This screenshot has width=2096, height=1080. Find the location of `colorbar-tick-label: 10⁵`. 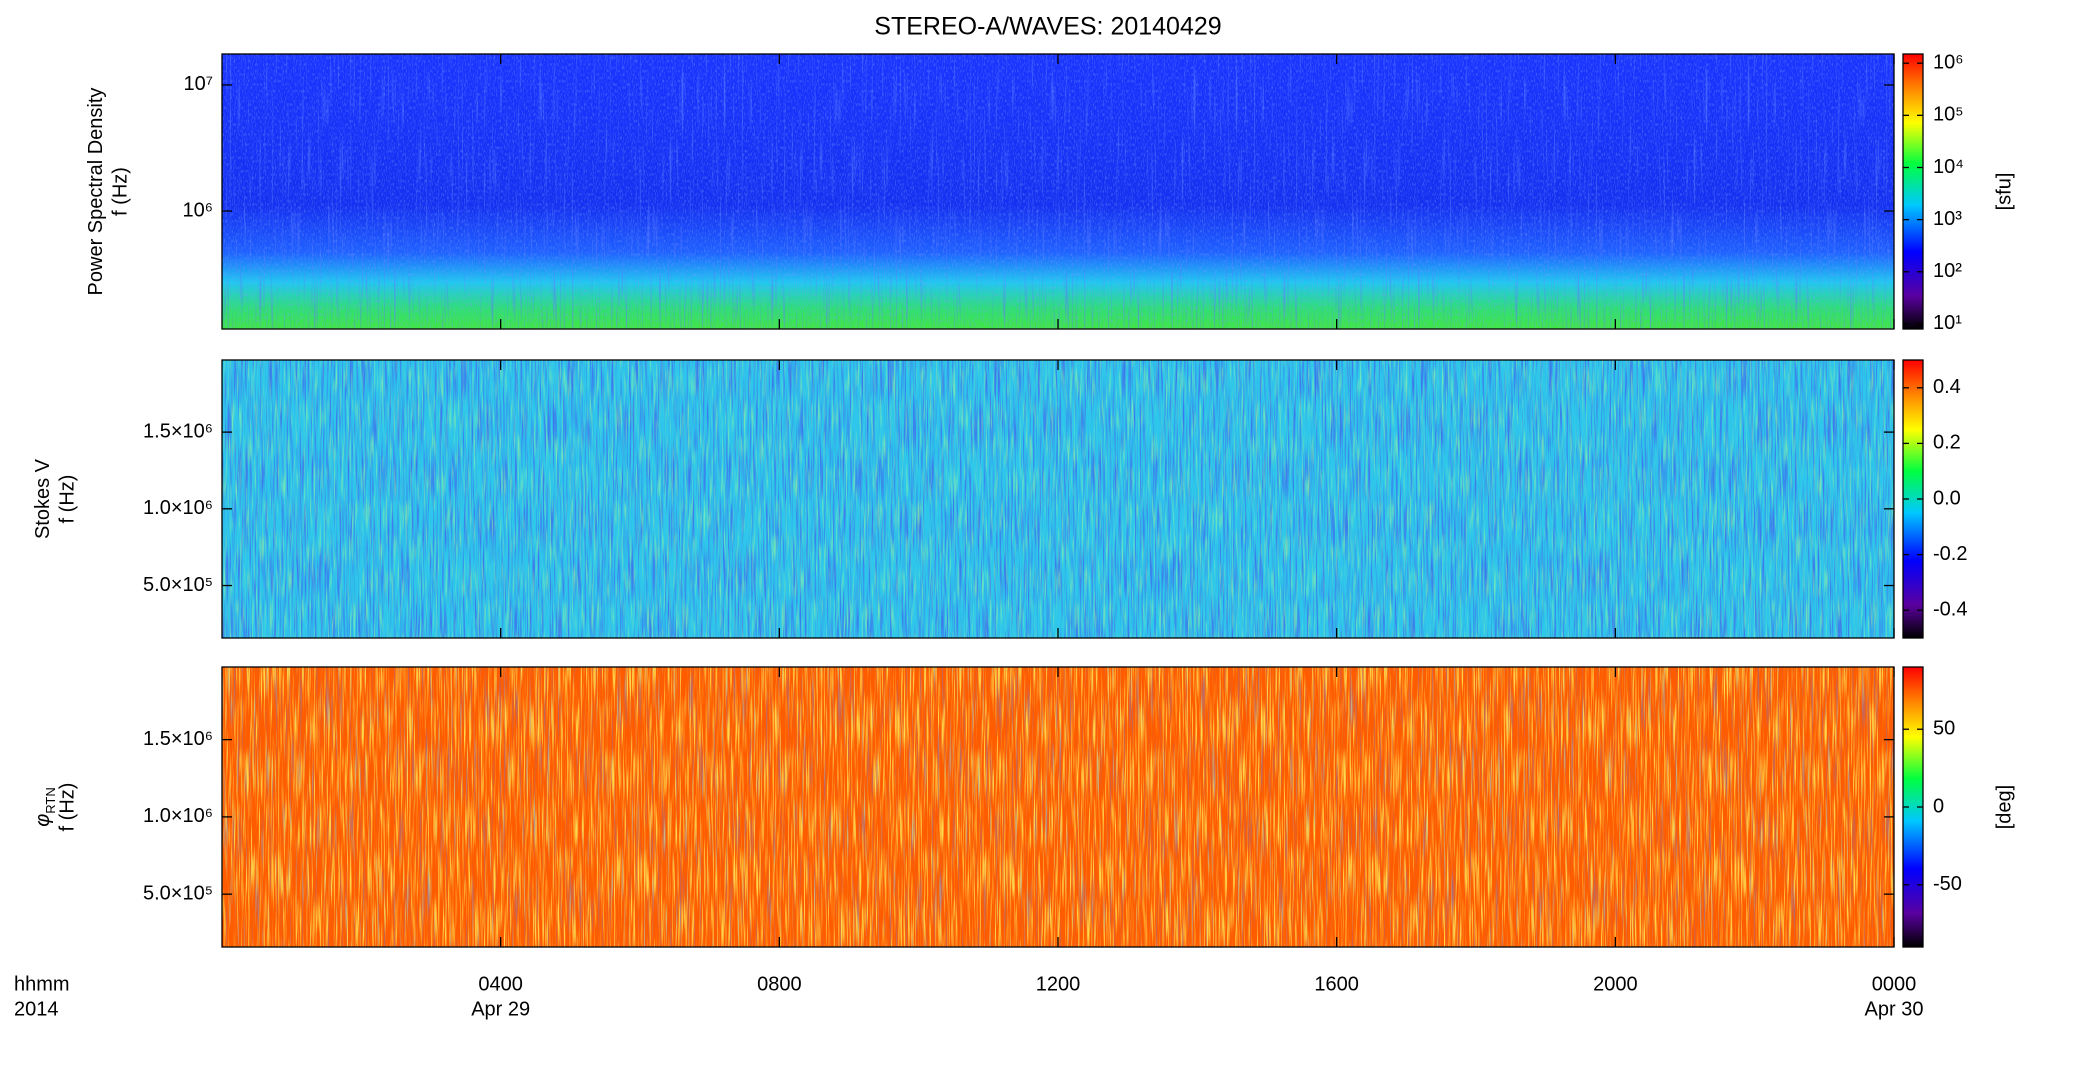

colorbar-tick-label: 10⁵ is located at coordinates (1948, 115).